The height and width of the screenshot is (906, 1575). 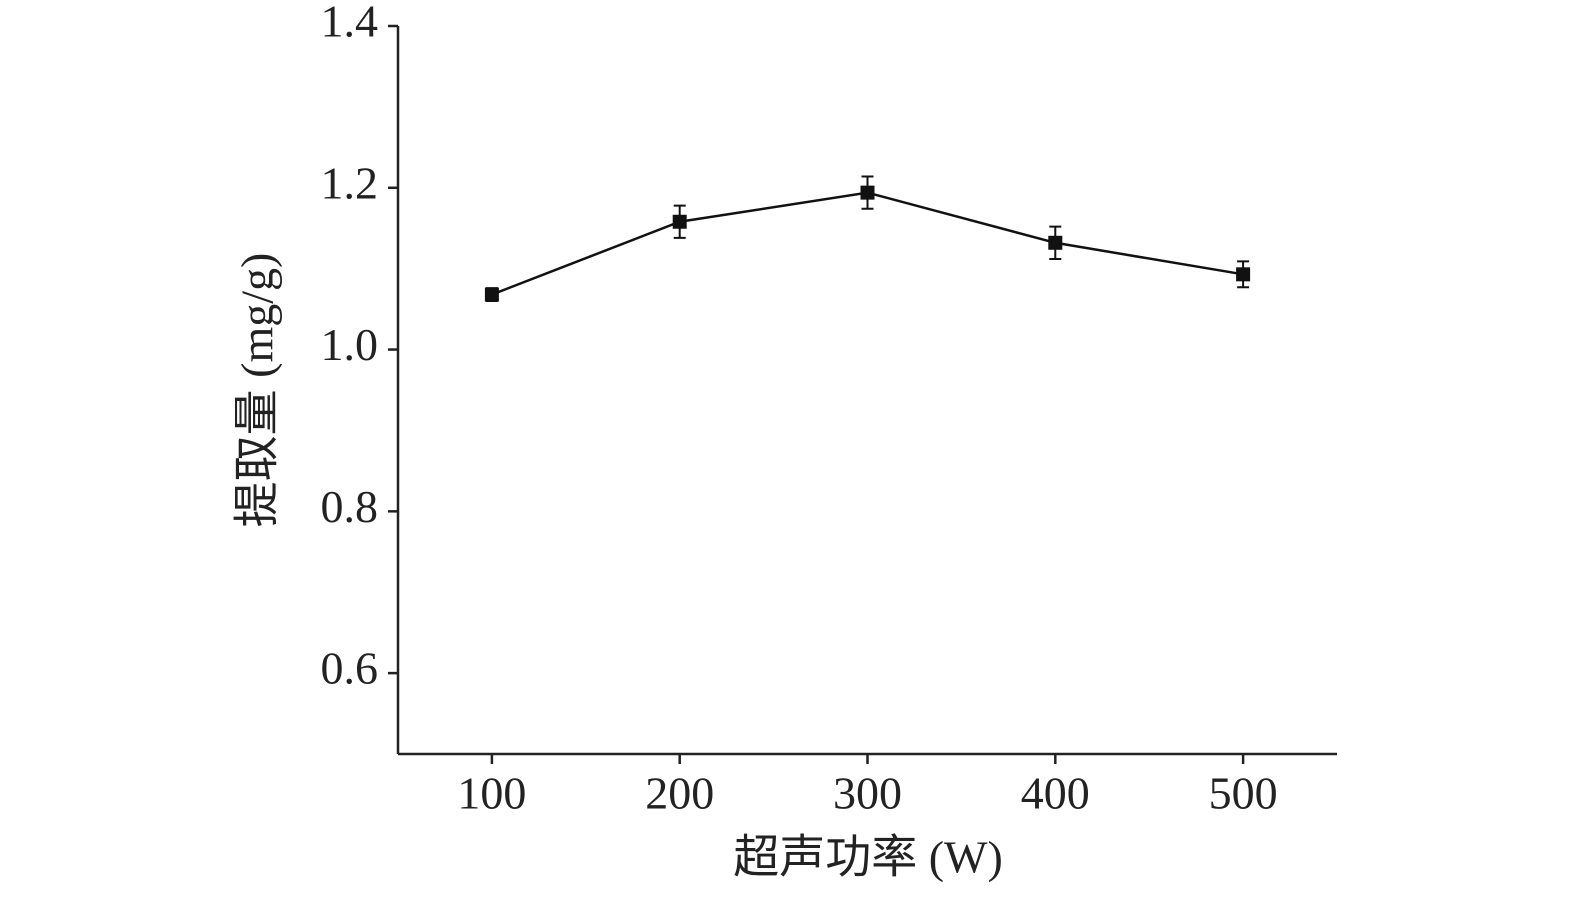 I want to click on y-tick-label: 0.8, so click(x=350, y=506).